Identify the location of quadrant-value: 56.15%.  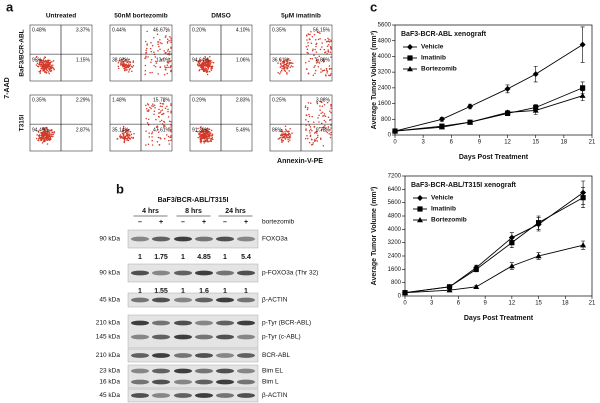
(322, 30).